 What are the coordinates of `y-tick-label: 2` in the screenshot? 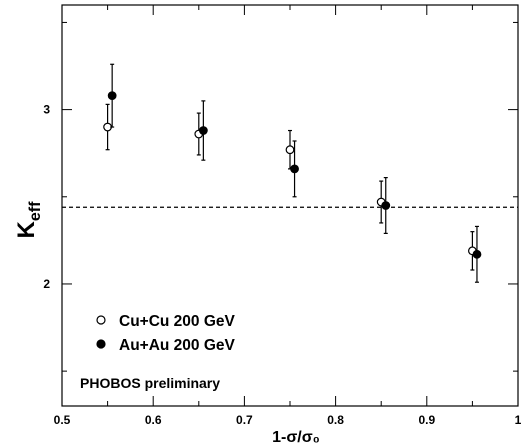 It's located at (46, 284).